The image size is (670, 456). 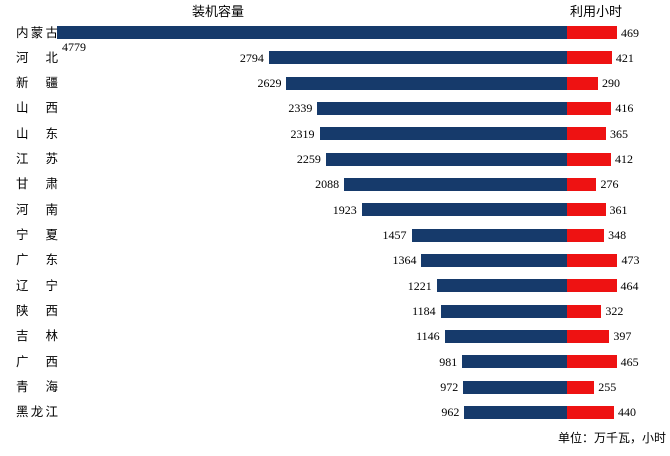 What do you see at coordinates (37, 32) in the screenshot?
I see `category-label: 内蒙古` at bounding box center [37, 32].